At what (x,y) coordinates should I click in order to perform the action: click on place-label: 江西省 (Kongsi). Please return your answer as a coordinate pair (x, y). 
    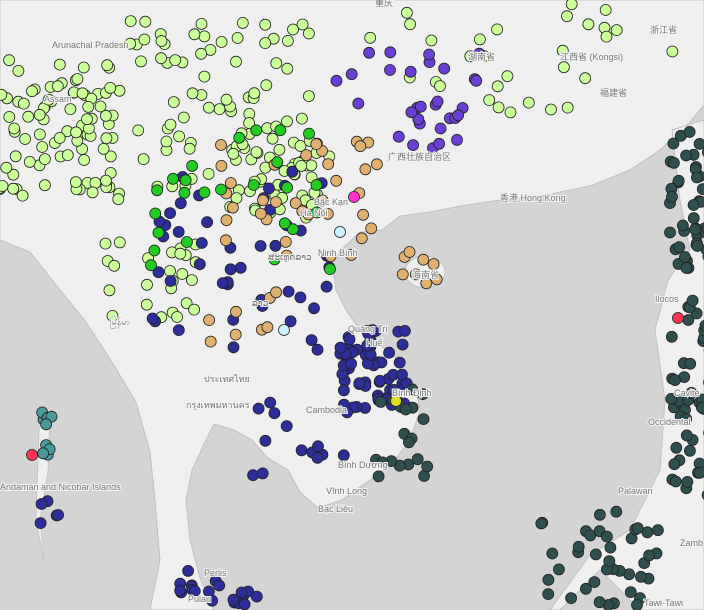
    Looking at the image, I should click on (591, 56).